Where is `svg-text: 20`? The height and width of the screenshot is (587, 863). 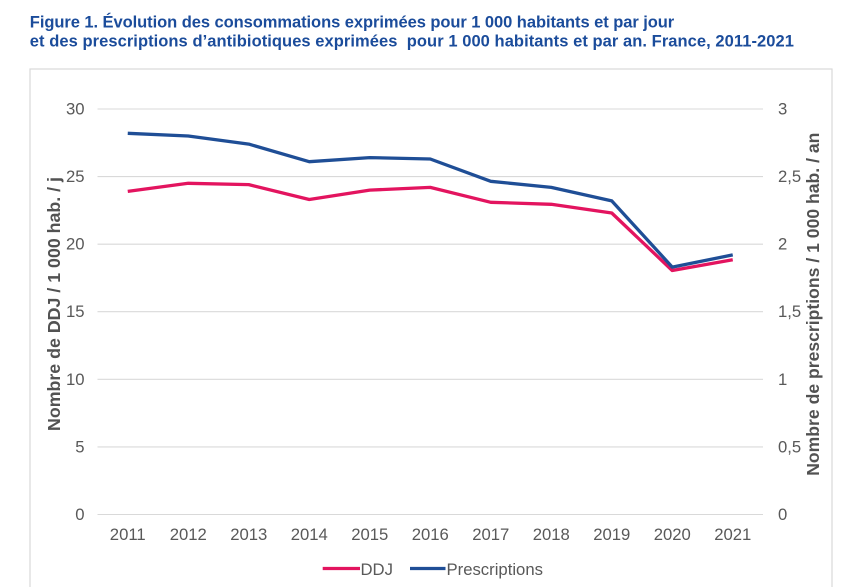
svg-text: 20 is located at coordinates (75, 244).